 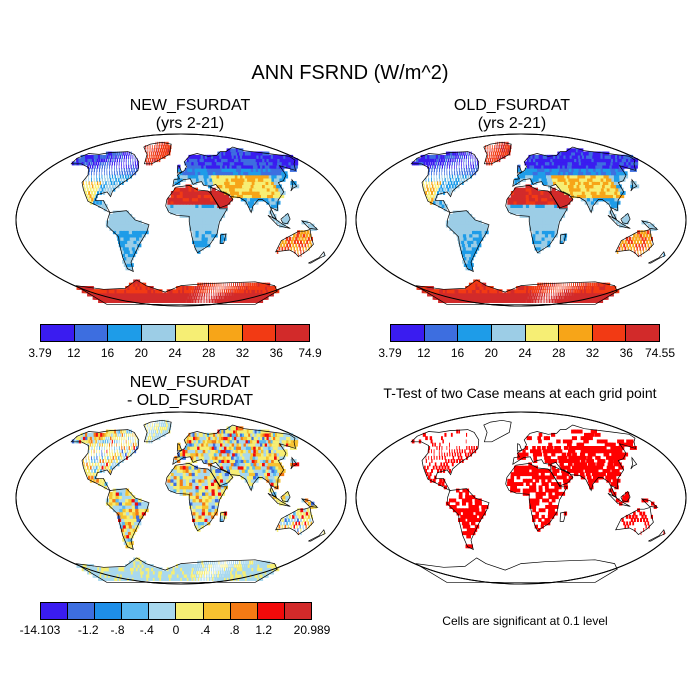 What do you see at coordinates (634, 185) in the screenshot?
I see `coastline-japan` at bounding box center [634, 185].